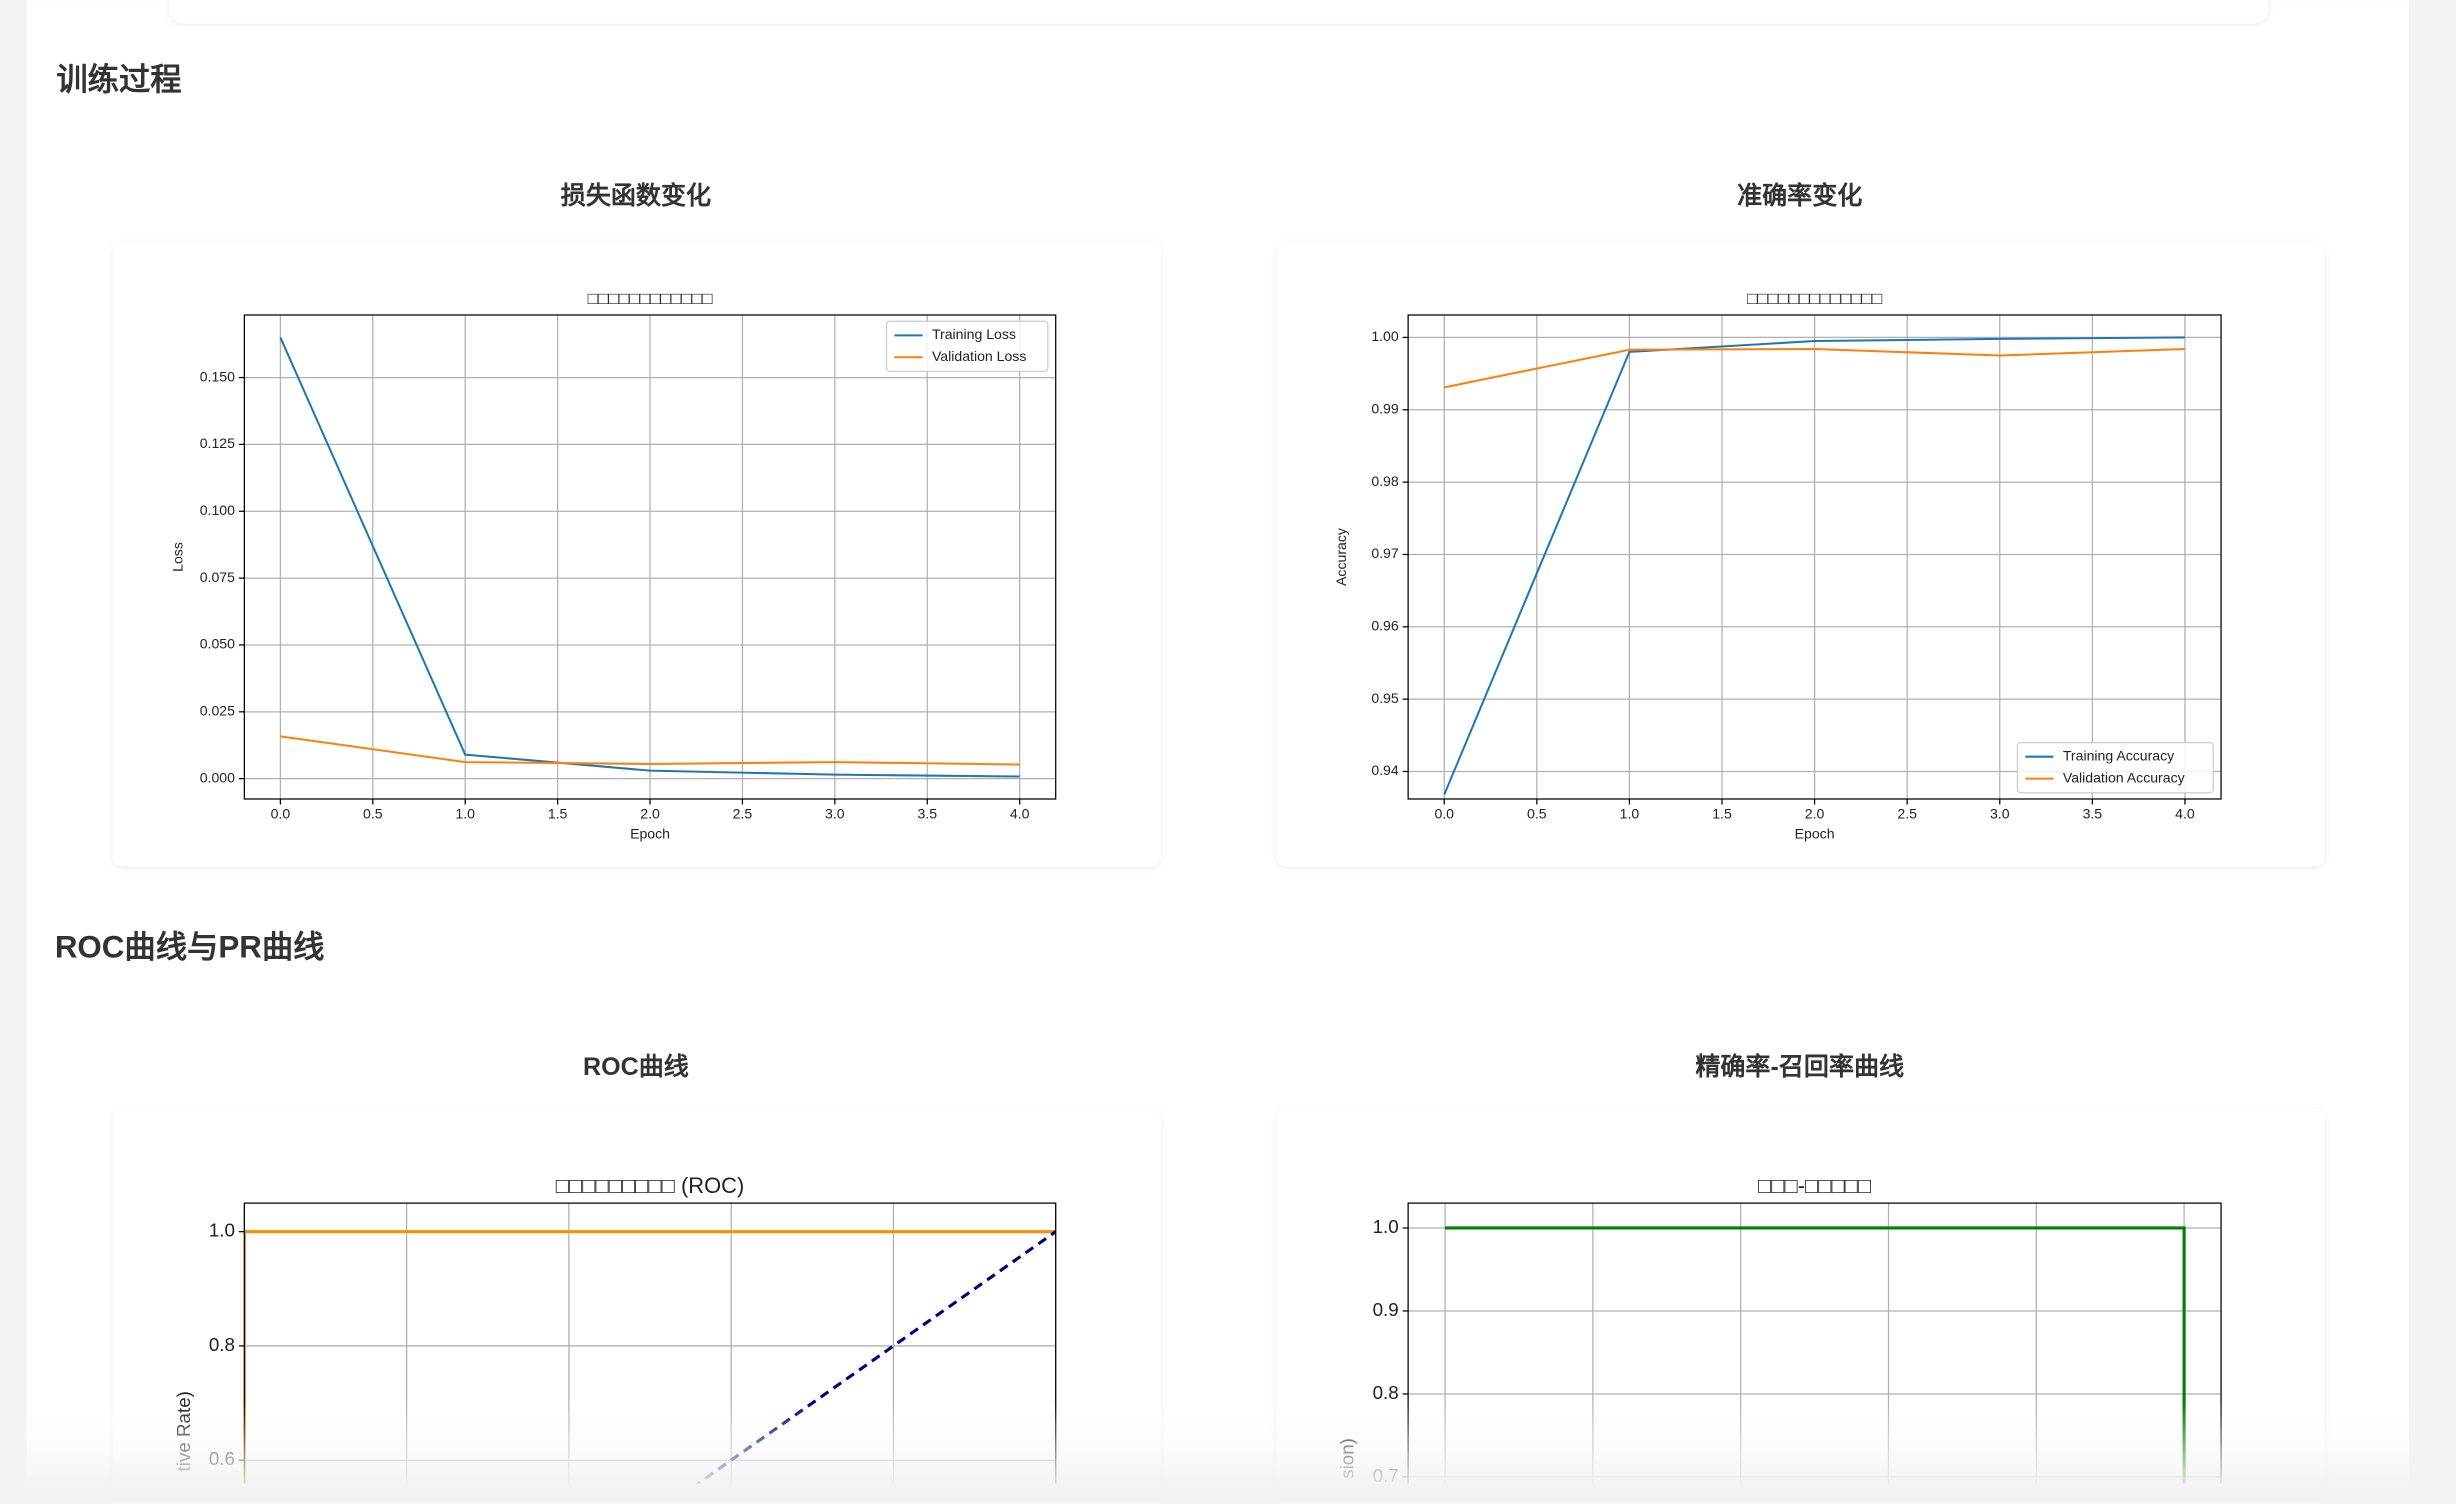  I want to click on legend-label: Validation Loss, so click(979, 356).